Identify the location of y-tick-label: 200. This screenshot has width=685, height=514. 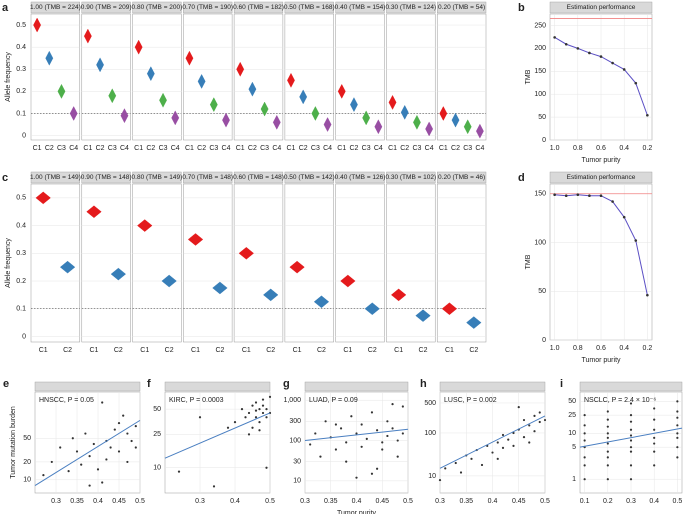
(540, 48).